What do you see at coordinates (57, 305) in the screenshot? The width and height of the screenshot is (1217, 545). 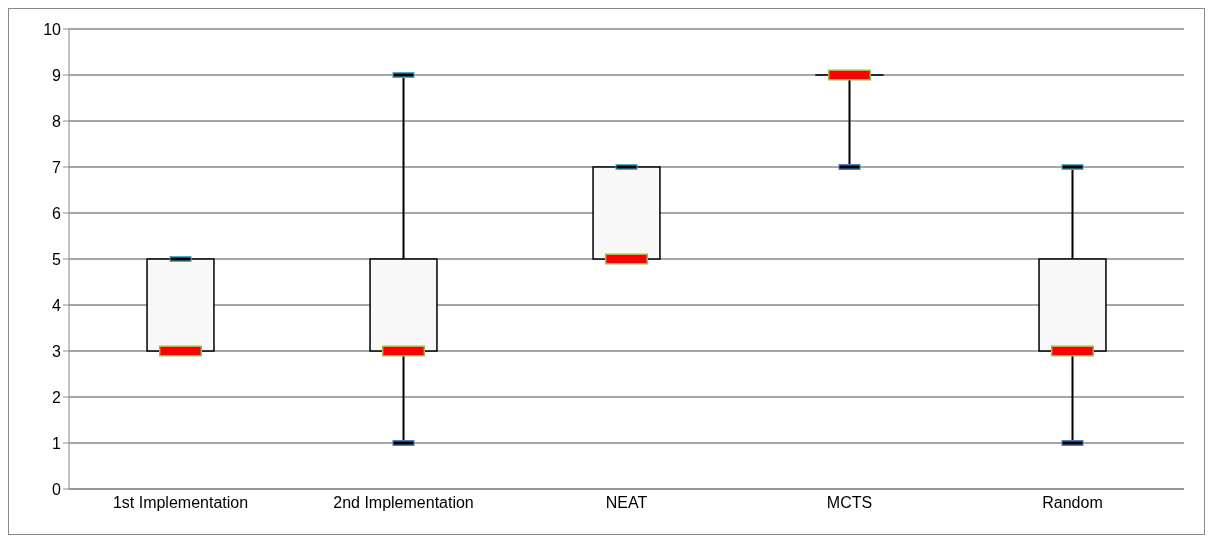 I see `y-tick-label: 4` at bounding box center [57, 305].